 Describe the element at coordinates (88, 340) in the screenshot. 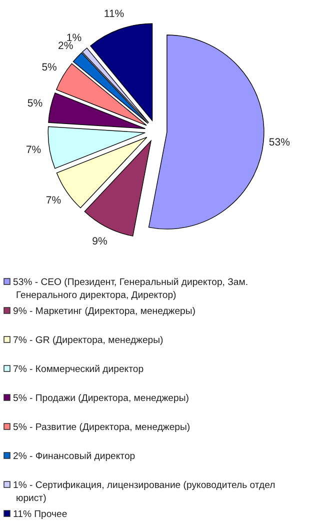

I see `legend-label: 7% - GR (Директора, менеджеры)` at that location.